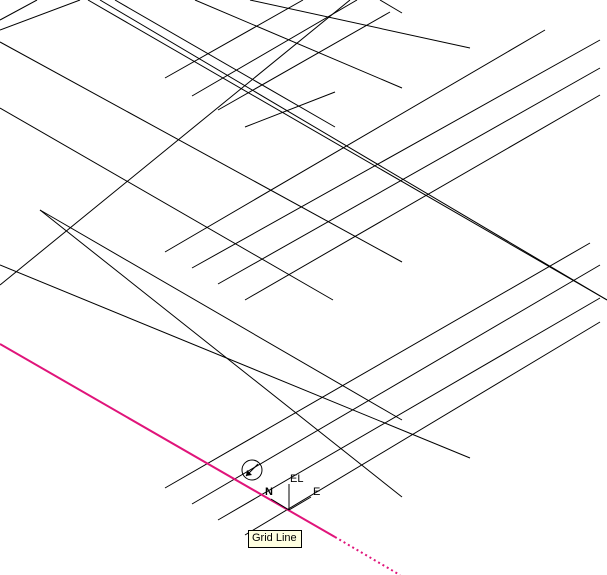 The height and width of the screenshot is (575, 607). What do you see at coordinates (300, 503) in the screenshot?
I see `east-axis-line` at bounding box center [300, 503].